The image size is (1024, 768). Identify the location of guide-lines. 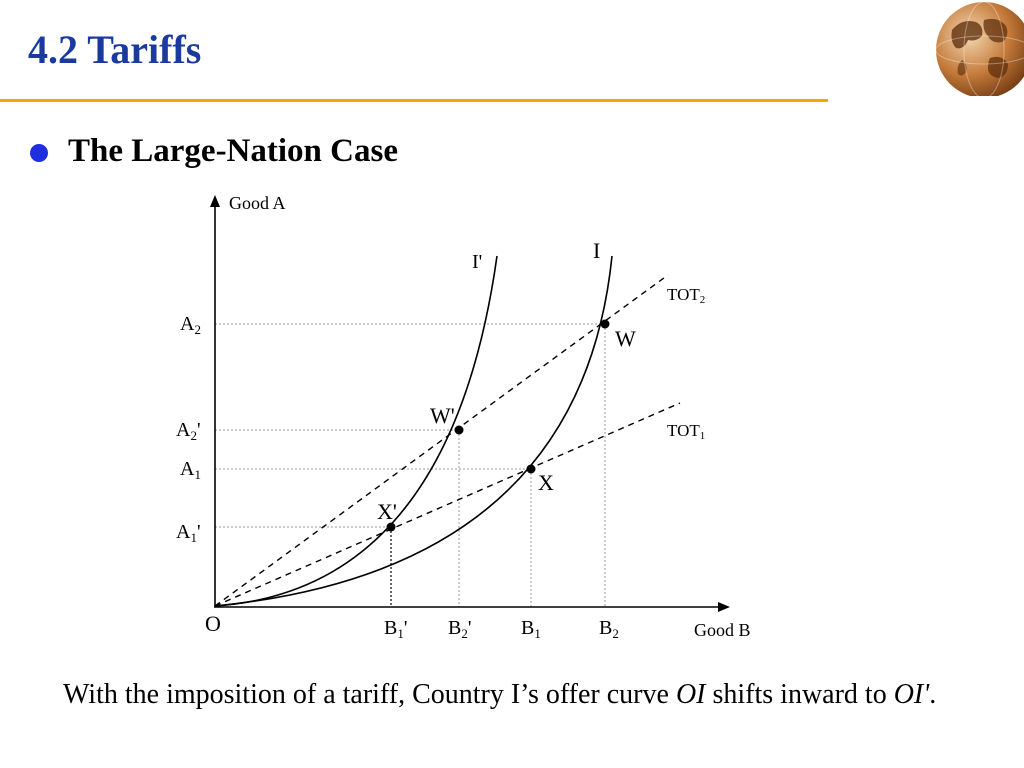
(410, 465).